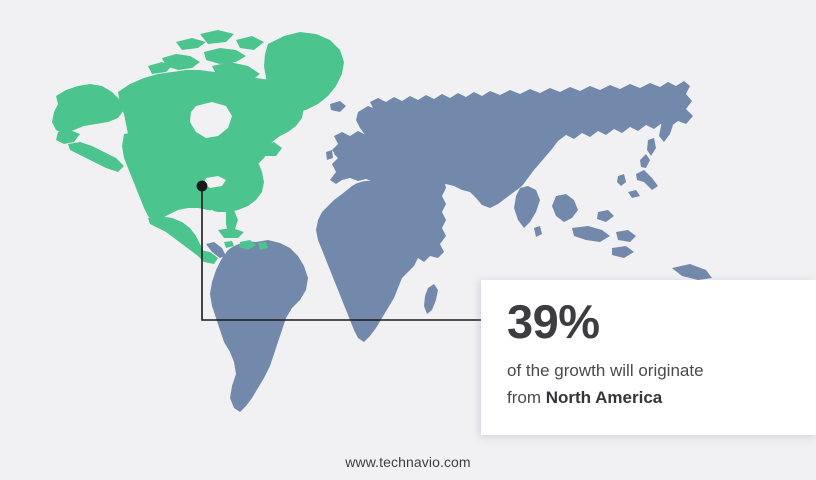 The width and height of the screenshot is (816, 480). I want to click on island-java, so click(623, 252).